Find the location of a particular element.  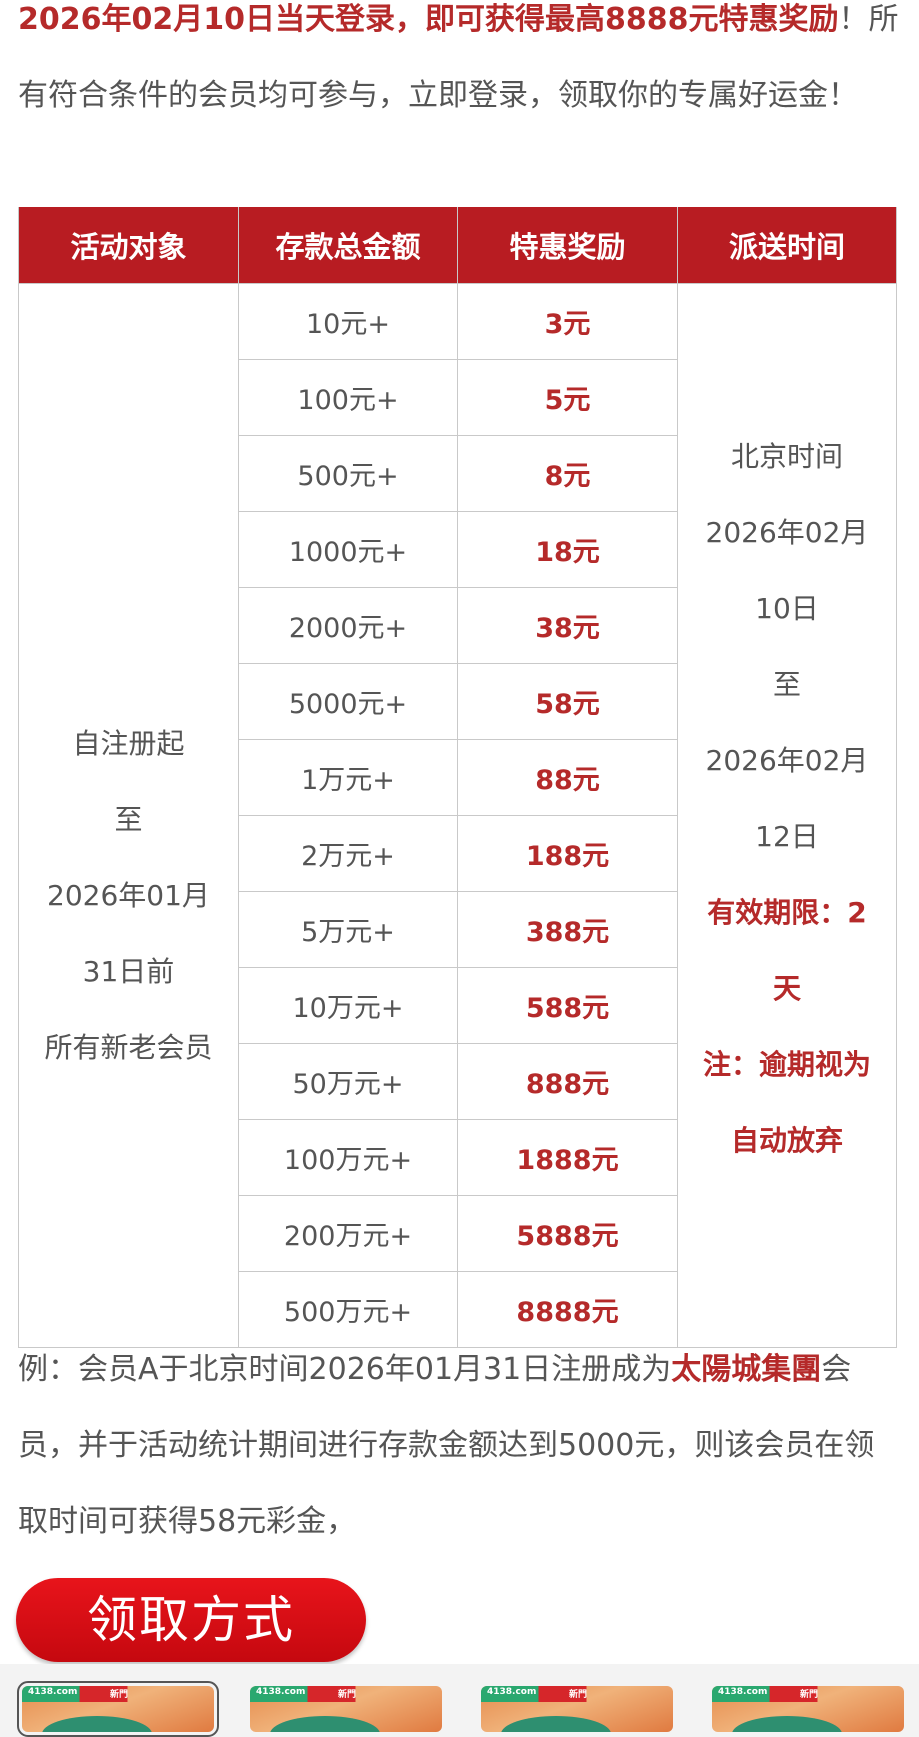

time-line: 至 is located at coordinates (786, 684).